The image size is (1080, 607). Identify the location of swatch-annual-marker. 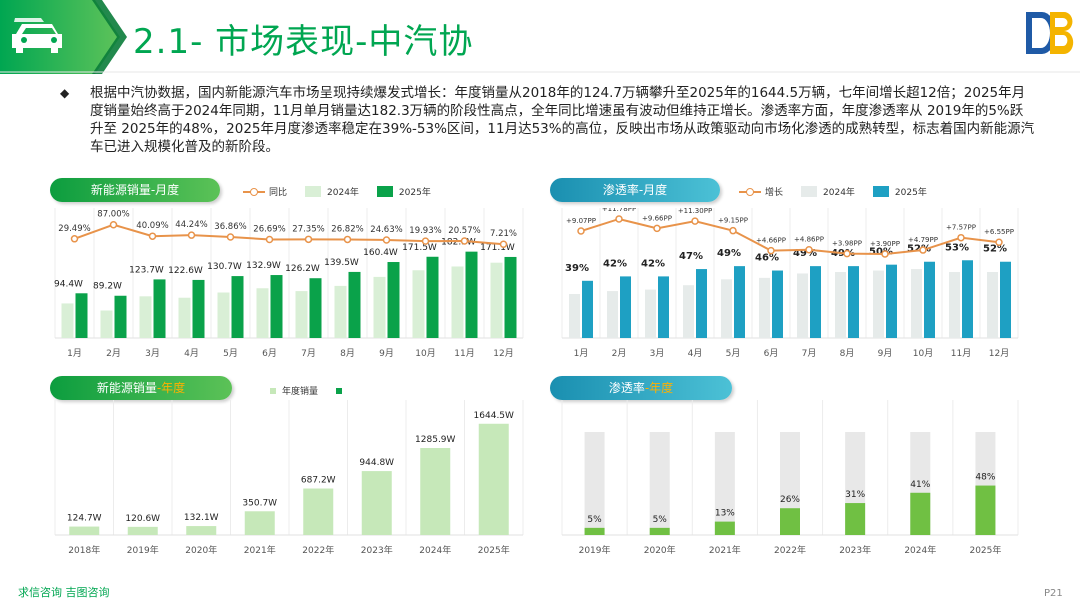
(339, 390).